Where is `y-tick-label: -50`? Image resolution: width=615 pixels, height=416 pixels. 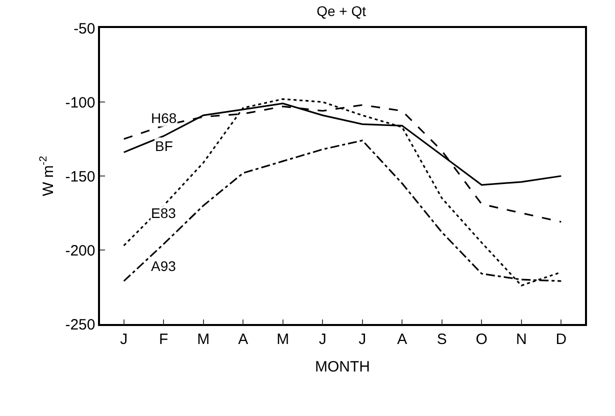 y-tick-label: -50 is located at coordinates (85, 29).